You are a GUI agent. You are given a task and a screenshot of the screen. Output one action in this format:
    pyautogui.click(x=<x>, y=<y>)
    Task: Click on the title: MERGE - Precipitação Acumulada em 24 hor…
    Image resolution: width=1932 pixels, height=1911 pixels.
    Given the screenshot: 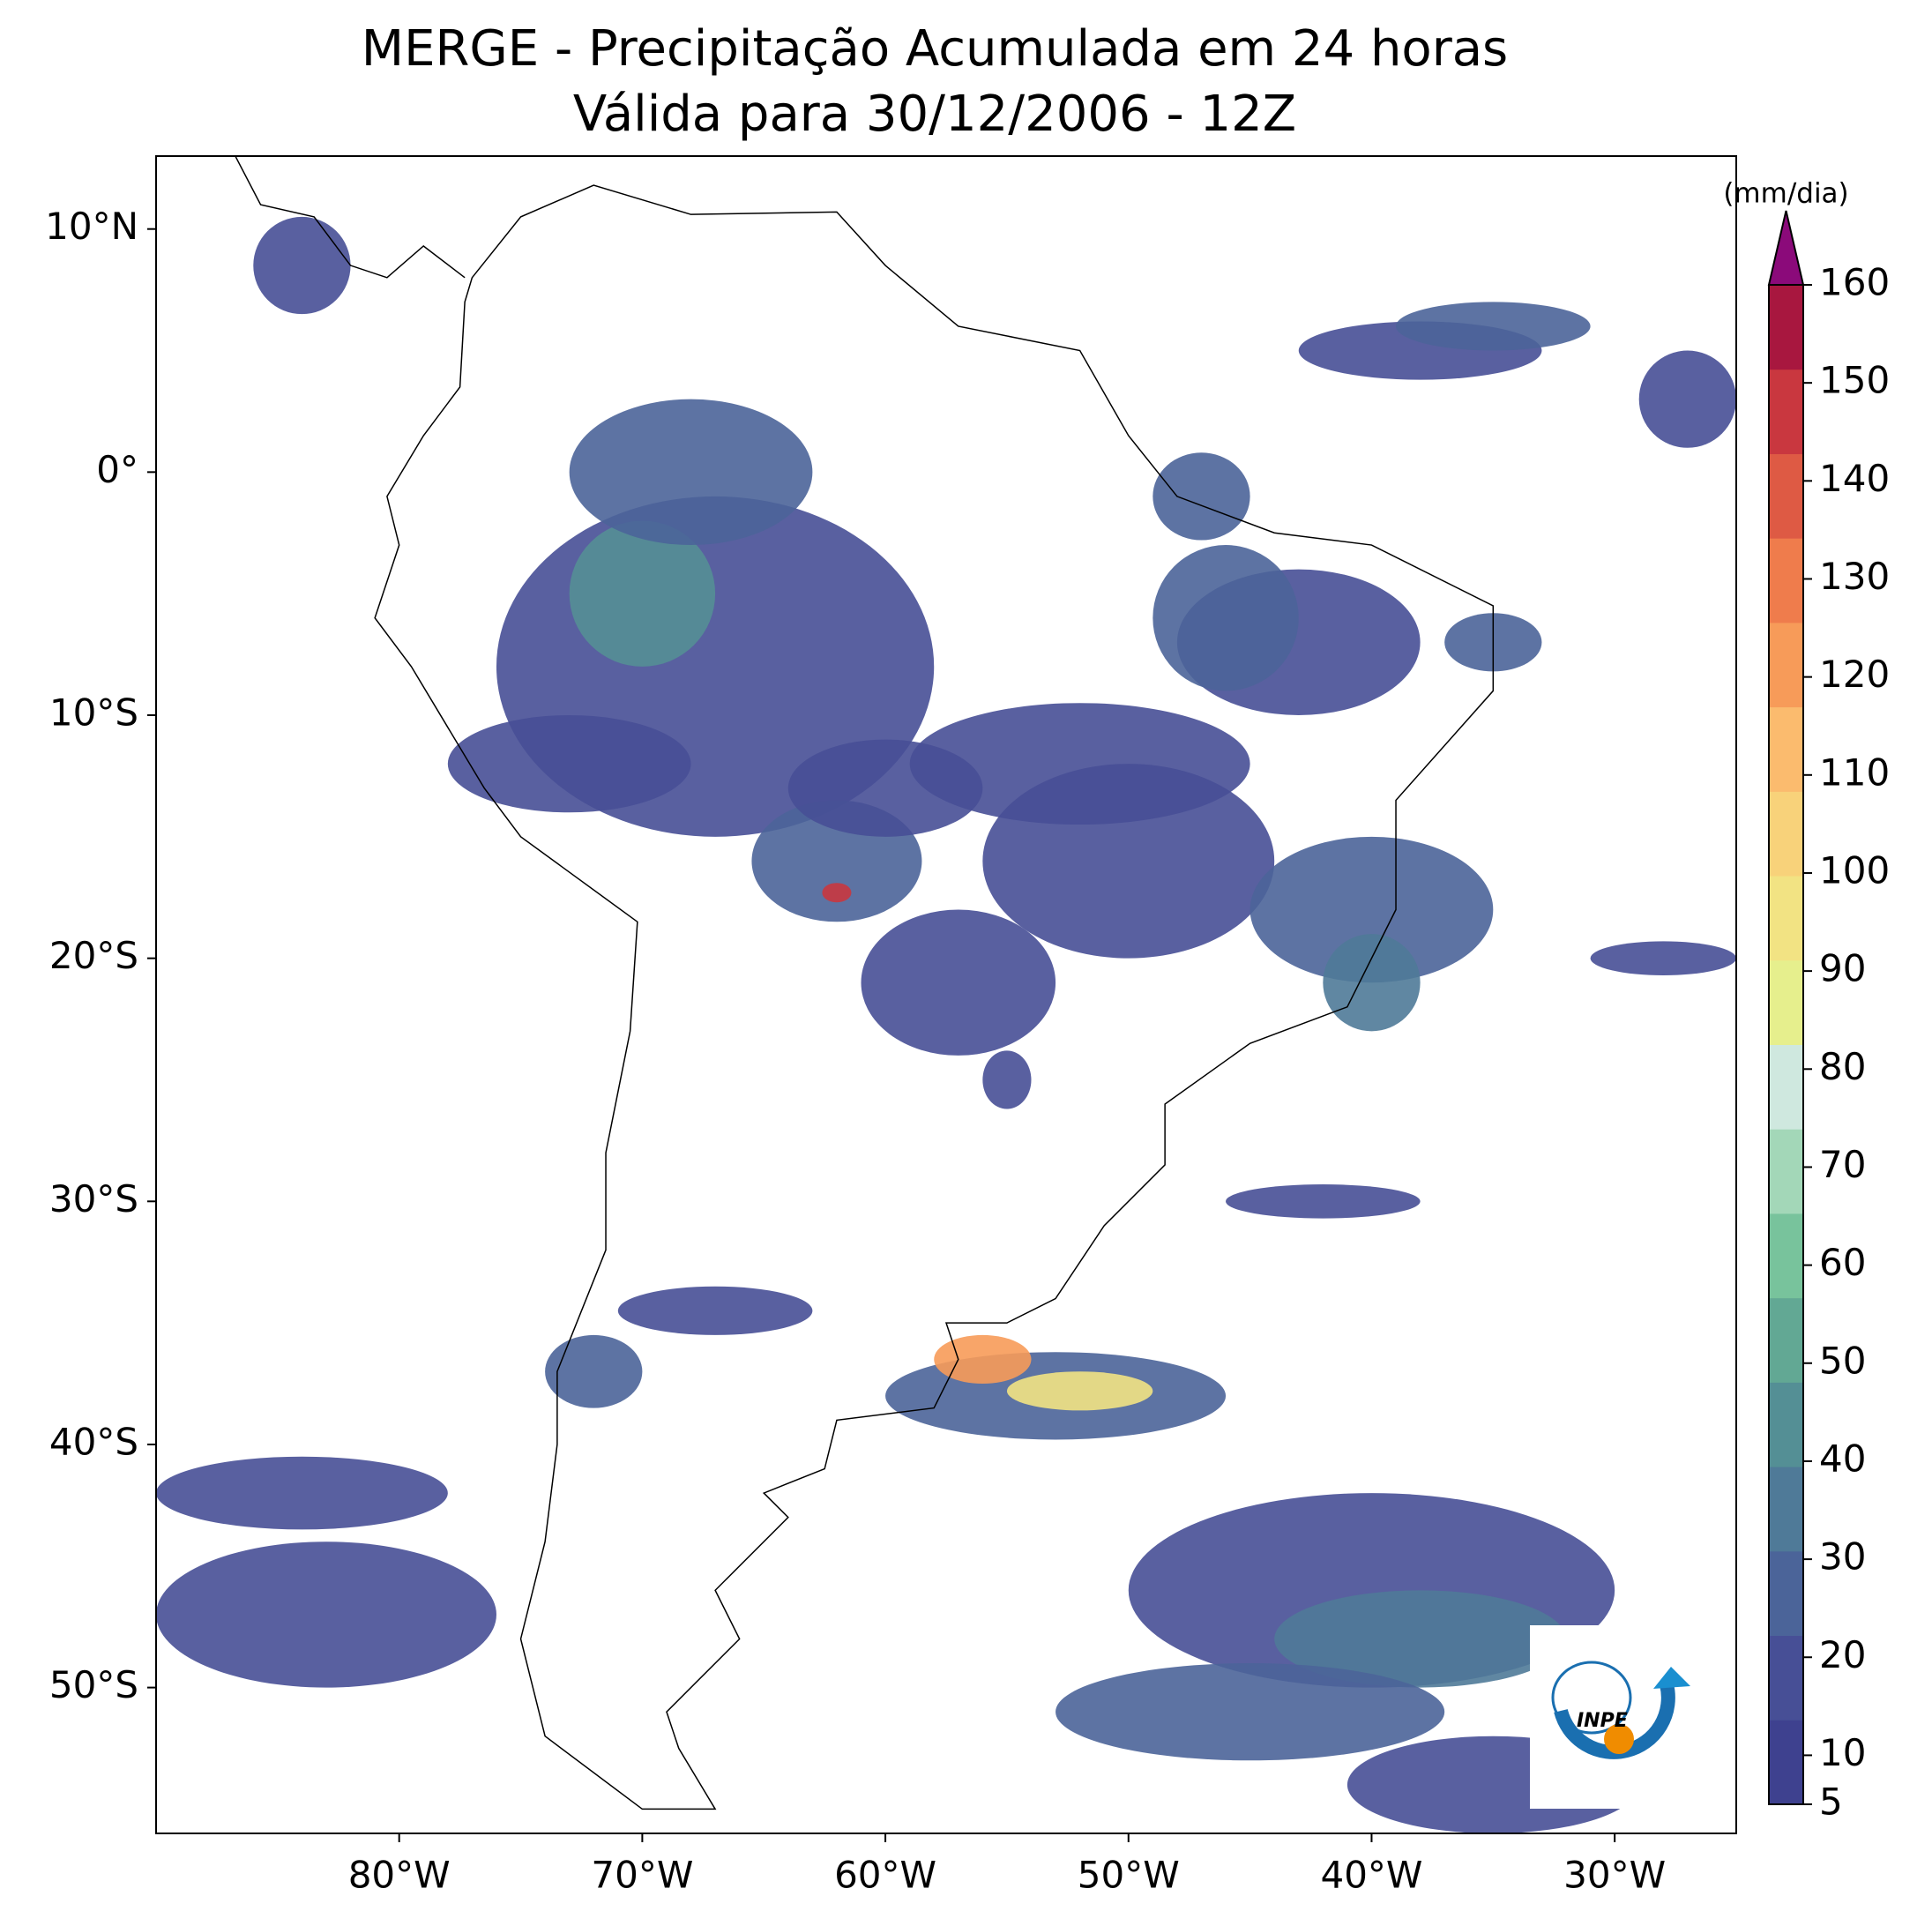 What is the action you would take?
    pyautogui.click(x=935, y=49)
    